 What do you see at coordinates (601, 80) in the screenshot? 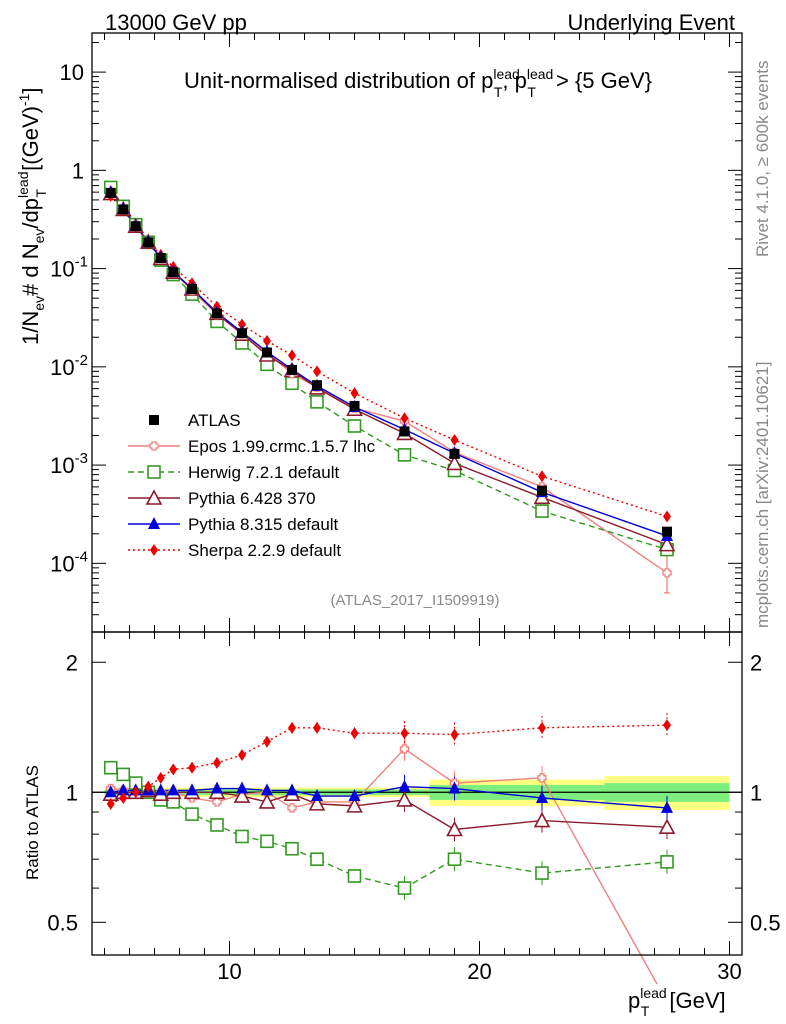
I see `title-post: > {5 GeV}` at bounding box center [601, 80].